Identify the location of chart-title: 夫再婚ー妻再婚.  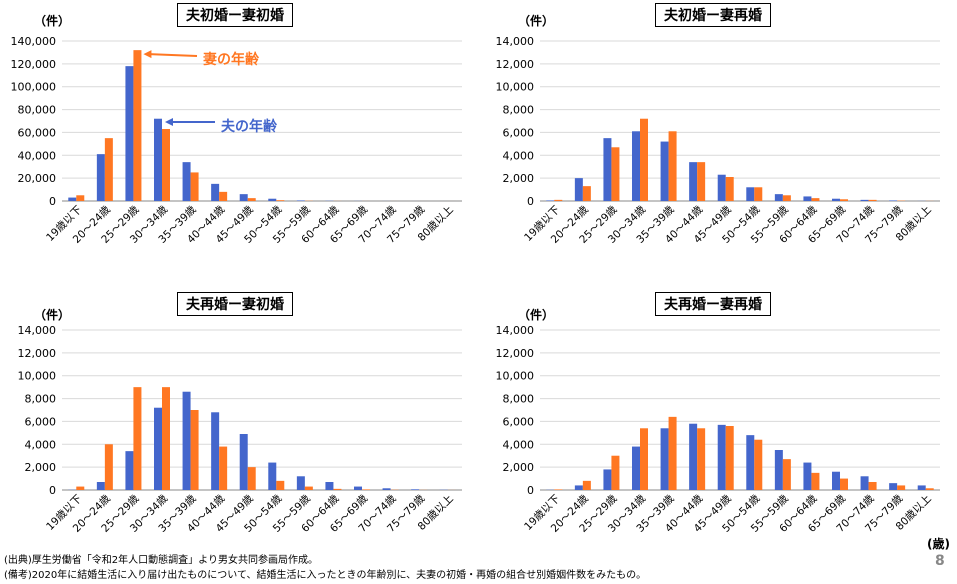
(713, 304).